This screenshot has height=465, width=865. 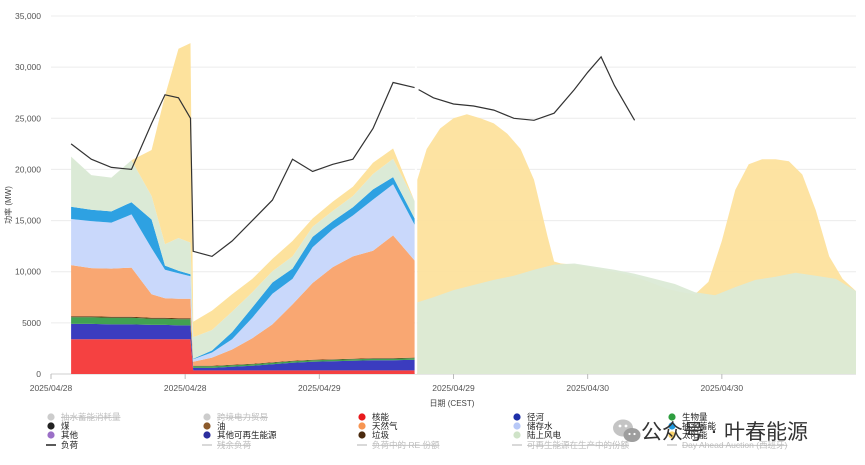 I want to click on legend-label: 陆上风电, so click(x=544, y=435).